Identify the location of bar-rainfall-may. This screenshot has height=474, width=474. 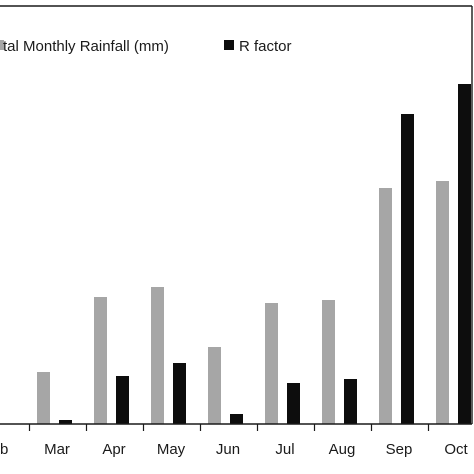
(157, 355).